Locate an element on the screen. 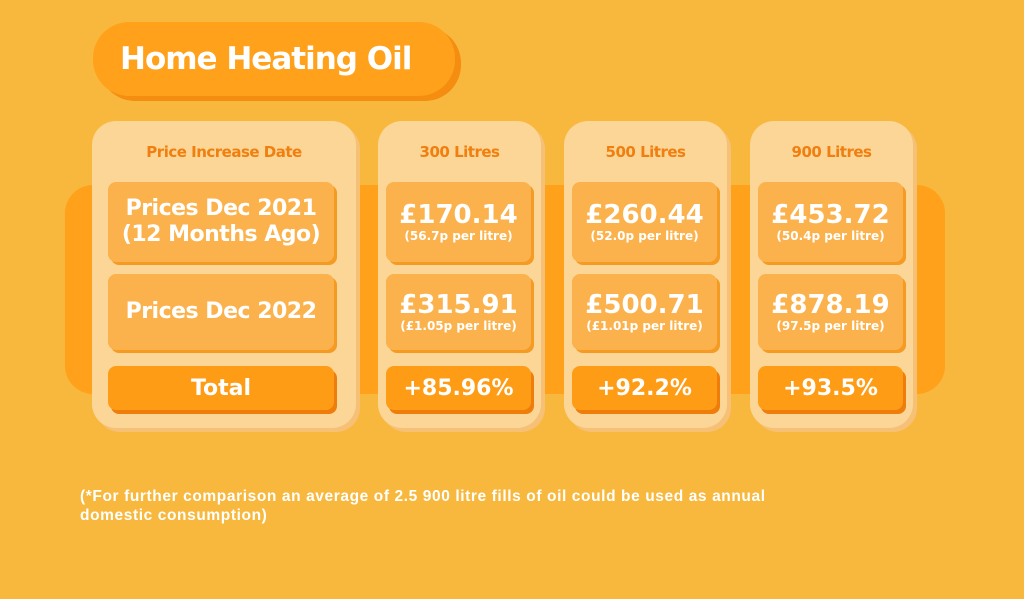 This screenshot has height=599, width=1024. price-300-2021: £170.14 (56.7p per litre) is located at coordinates (458, 222).